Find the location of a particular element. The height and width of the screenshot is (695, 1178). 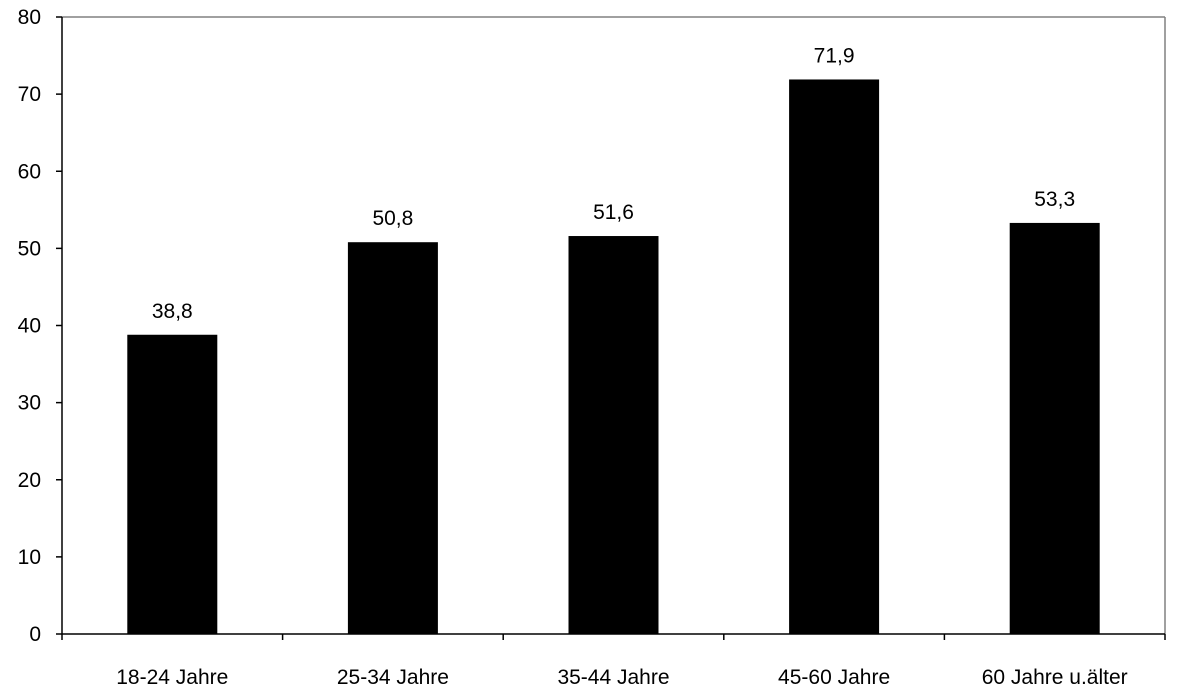

y-tick-label: 60 is located at coordinates (29, 171).